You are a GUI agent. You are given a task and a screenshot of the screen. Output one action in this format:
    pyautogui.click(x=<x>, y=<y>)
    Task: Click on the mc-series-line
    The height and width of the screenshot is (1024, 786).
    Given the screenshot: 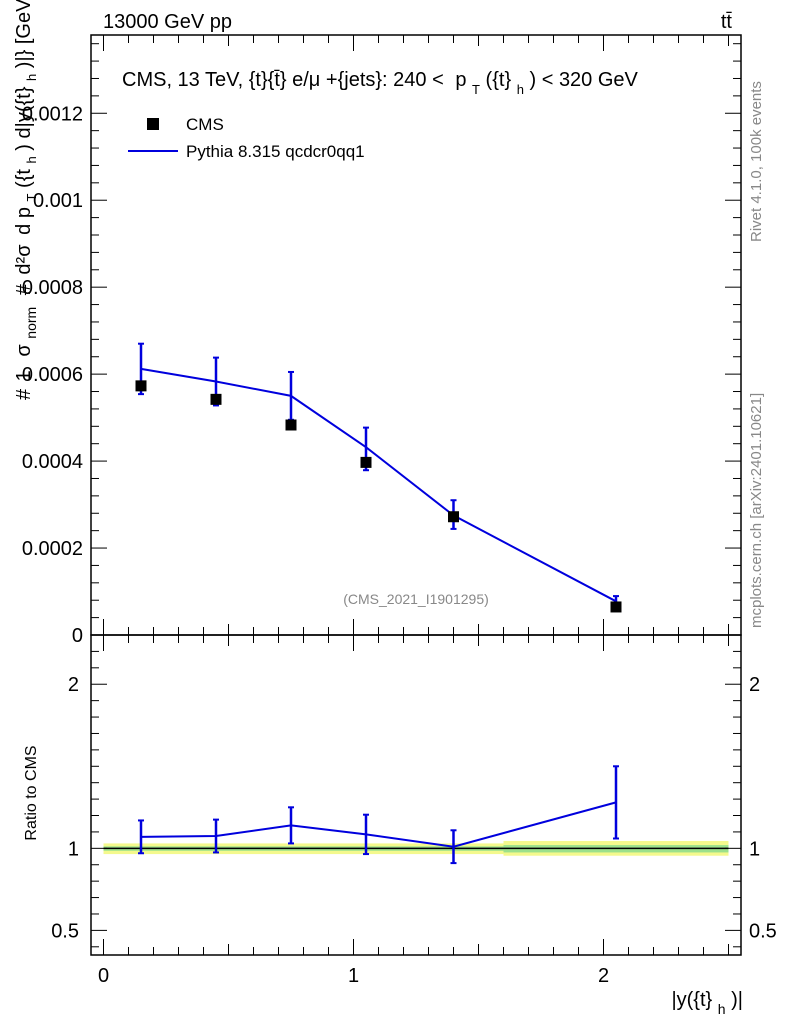 What is the action you would take?
    pyautogui.click(x=378, y=485)
    